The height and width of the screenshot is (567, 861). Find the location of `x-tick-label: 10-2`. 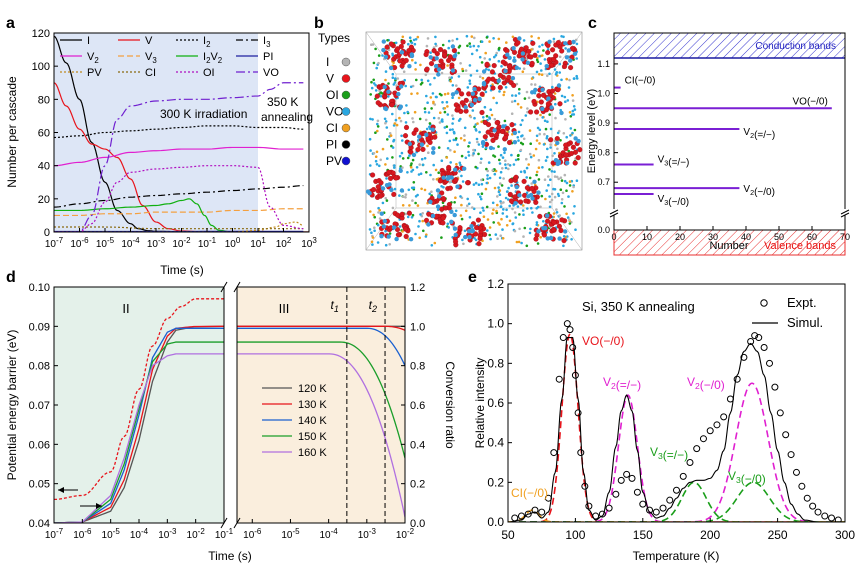

x-tick-label: 10-2 is located at coordinates (196, 534).